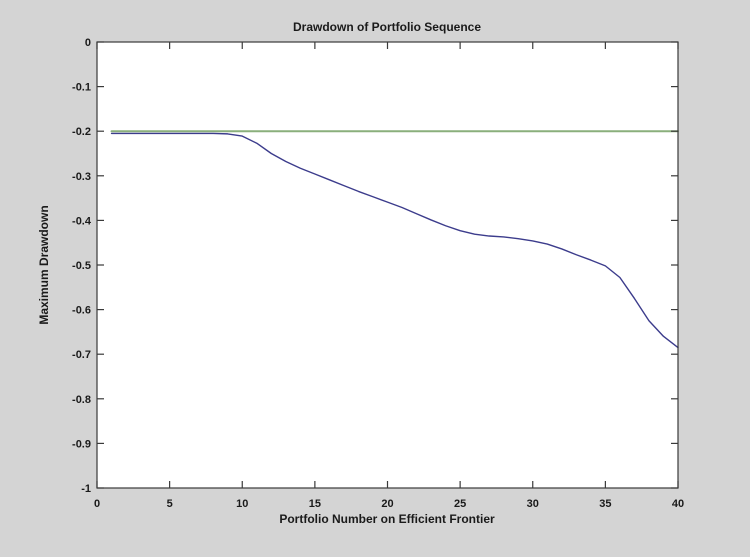  I want to click on y-tick-label: -0.2, so click(81, 132).